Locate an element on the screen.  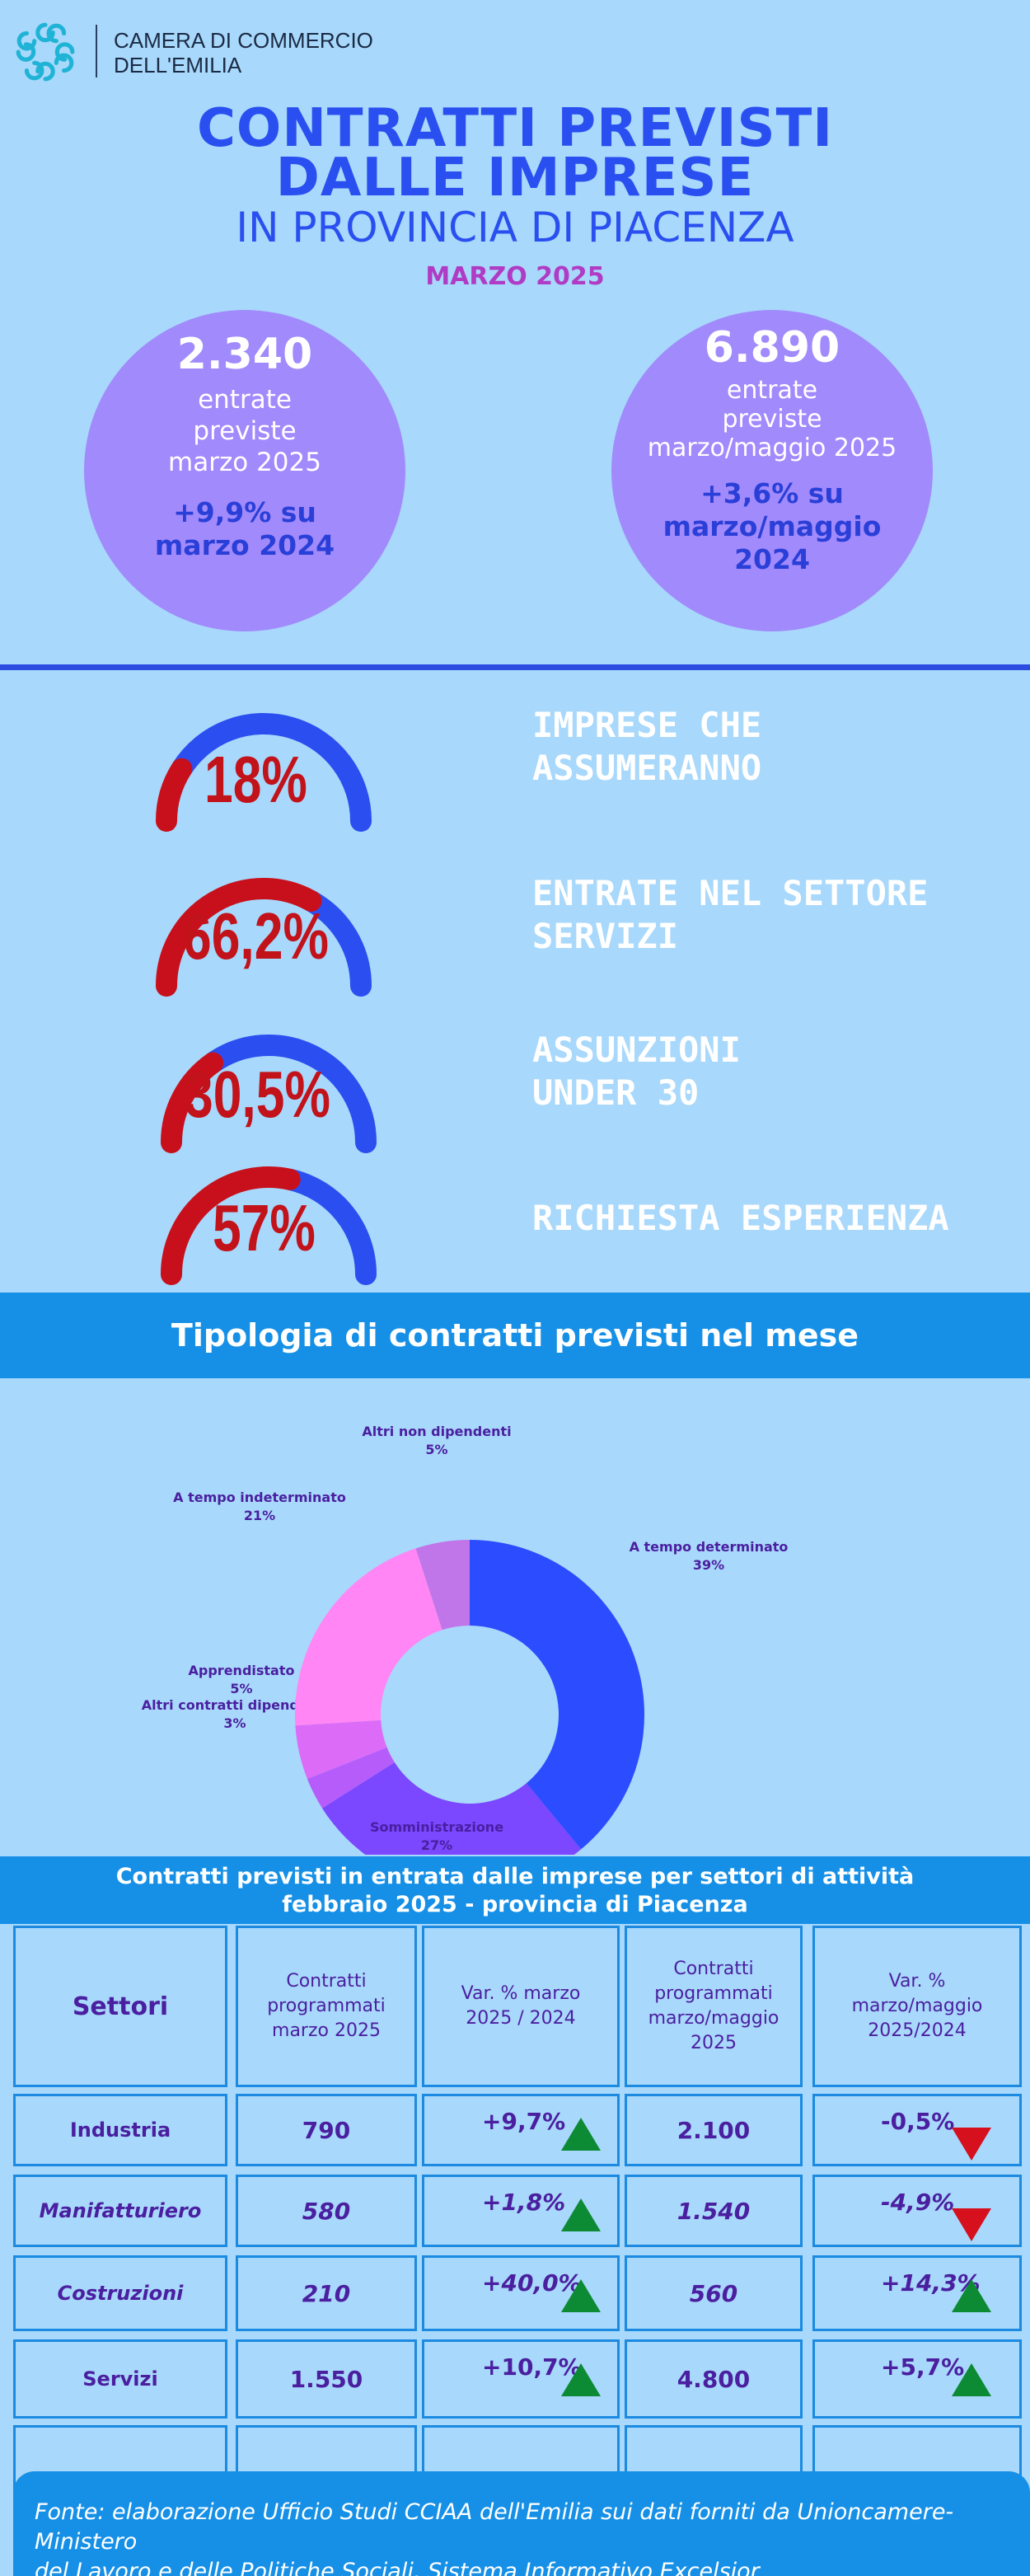
table-cell: 210 is located at coordinates (326, 2293).